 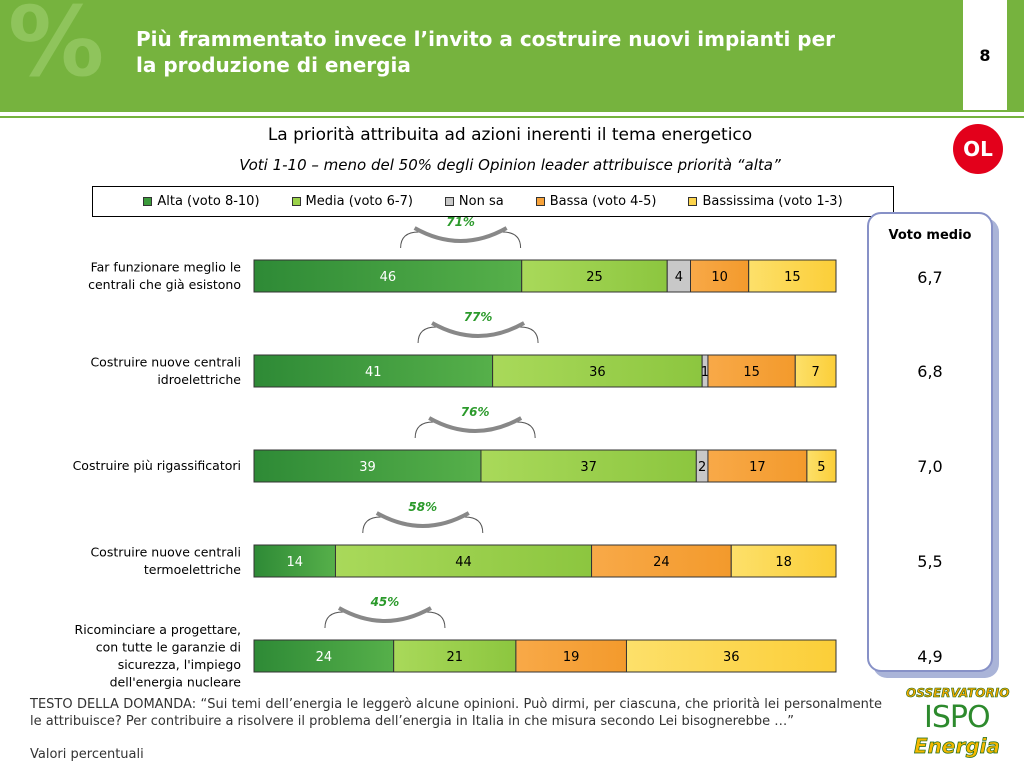 What do you see at coordinates (192, 569) in the screenshot?
I see `row-label: termoelettriche` at bounding box center [192, 569].